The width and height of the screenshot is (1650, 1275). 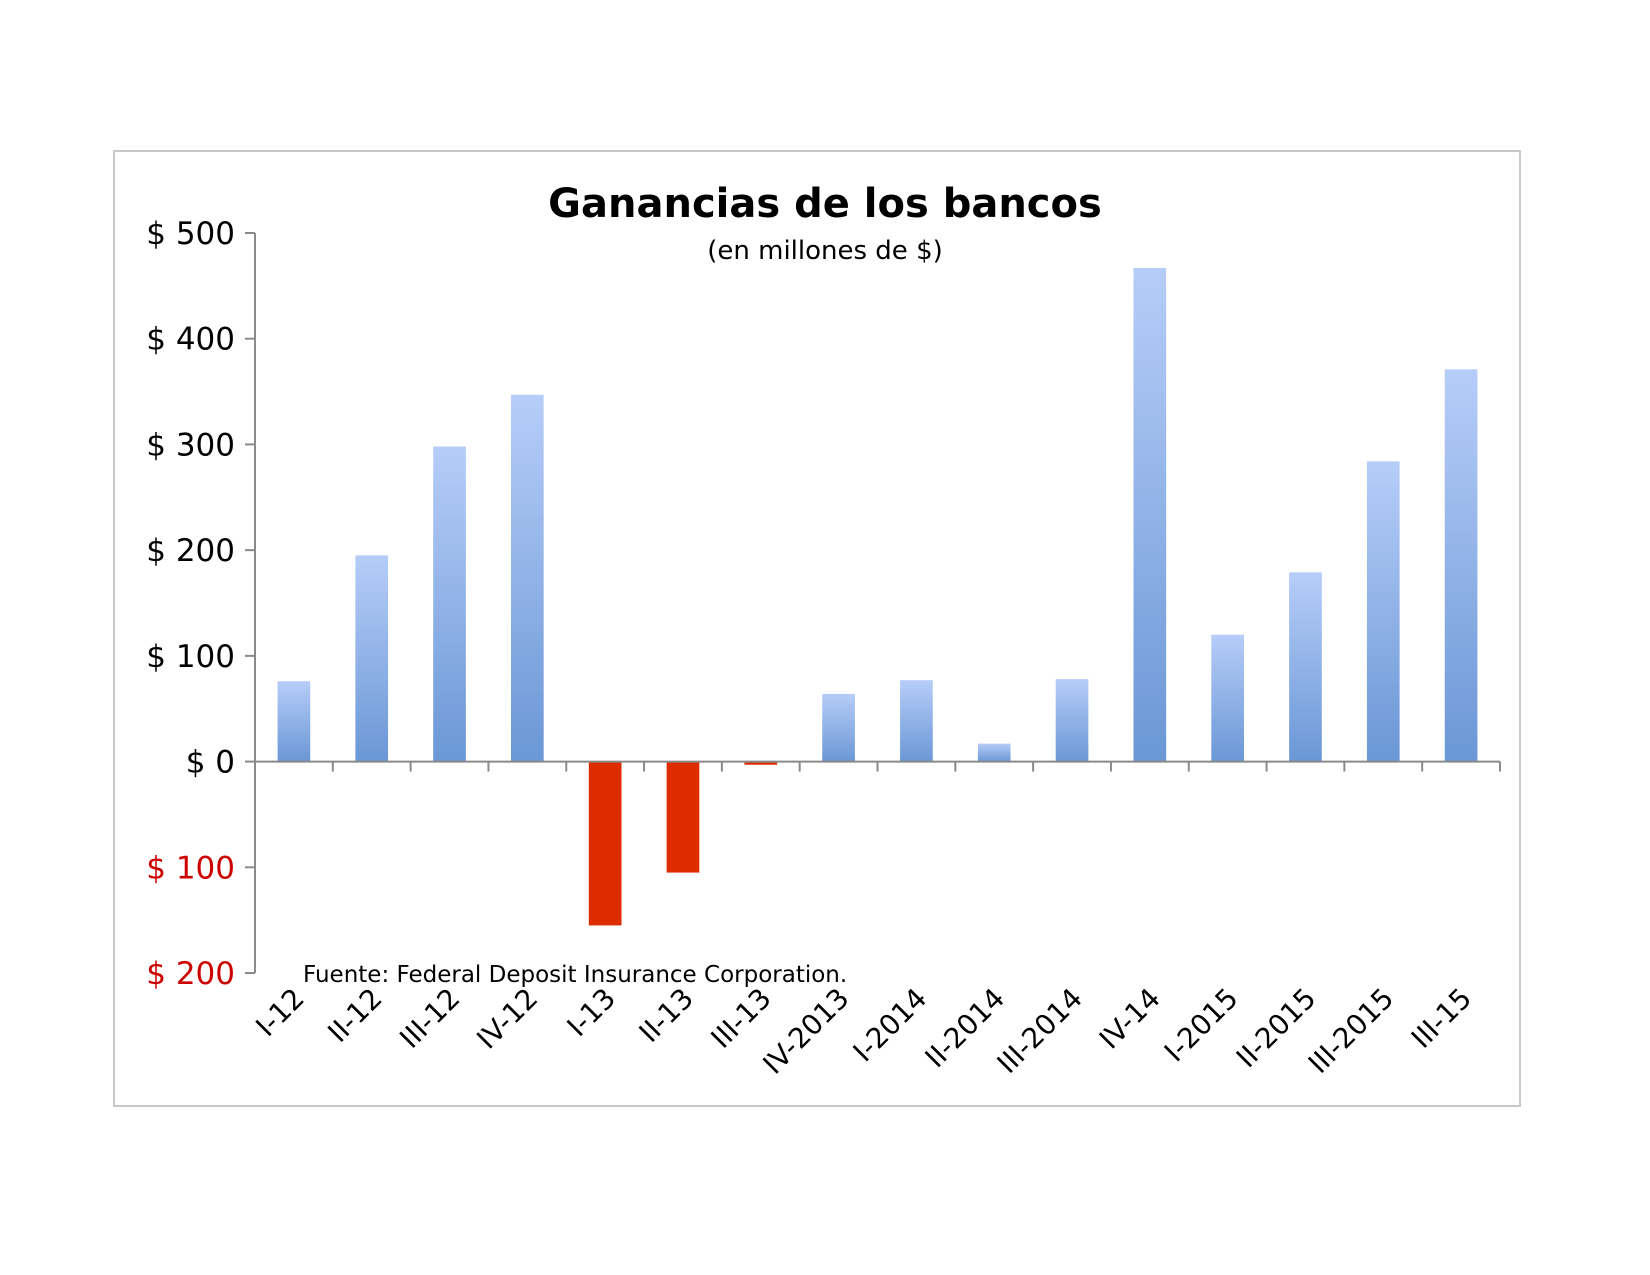 I want to click on x-category-label: III-13, so click(x=741, y=1018).